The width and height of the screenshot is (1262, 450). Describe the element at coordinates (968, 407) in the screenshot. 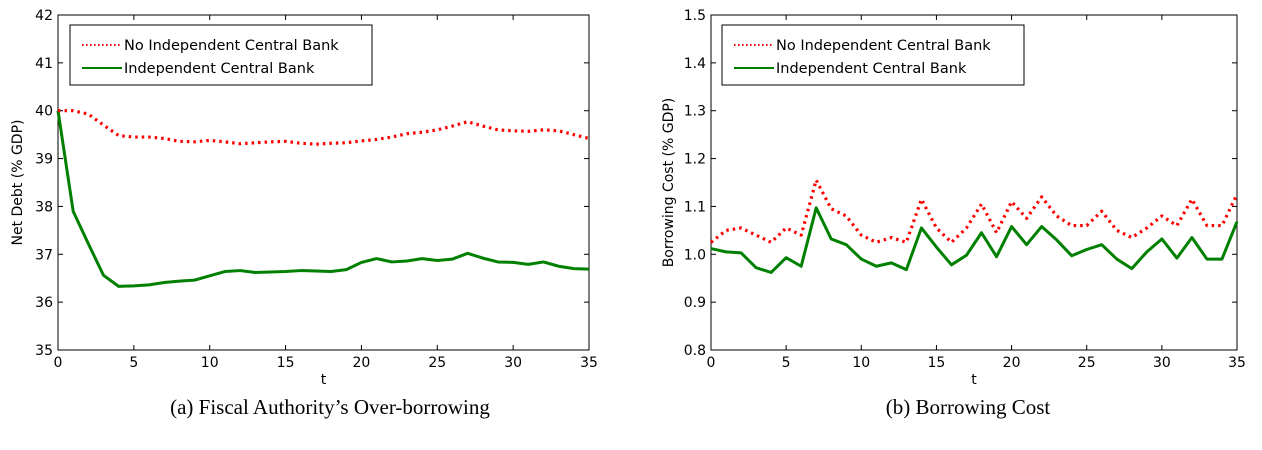

I see `panel-caption: (b) Borrowing Cost` at that location.